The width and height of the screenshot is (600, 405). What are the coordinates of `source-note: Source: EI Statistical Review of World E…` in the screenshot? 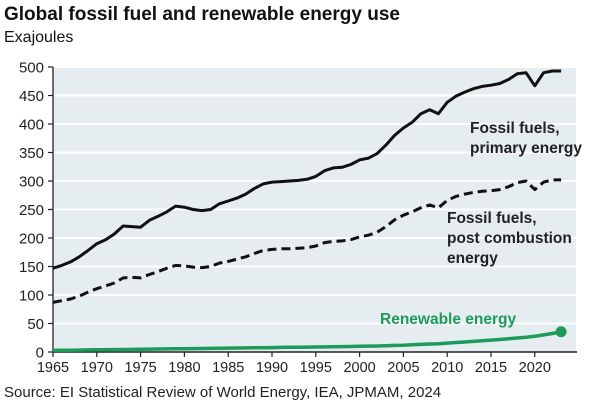 It's located at (223, 392).